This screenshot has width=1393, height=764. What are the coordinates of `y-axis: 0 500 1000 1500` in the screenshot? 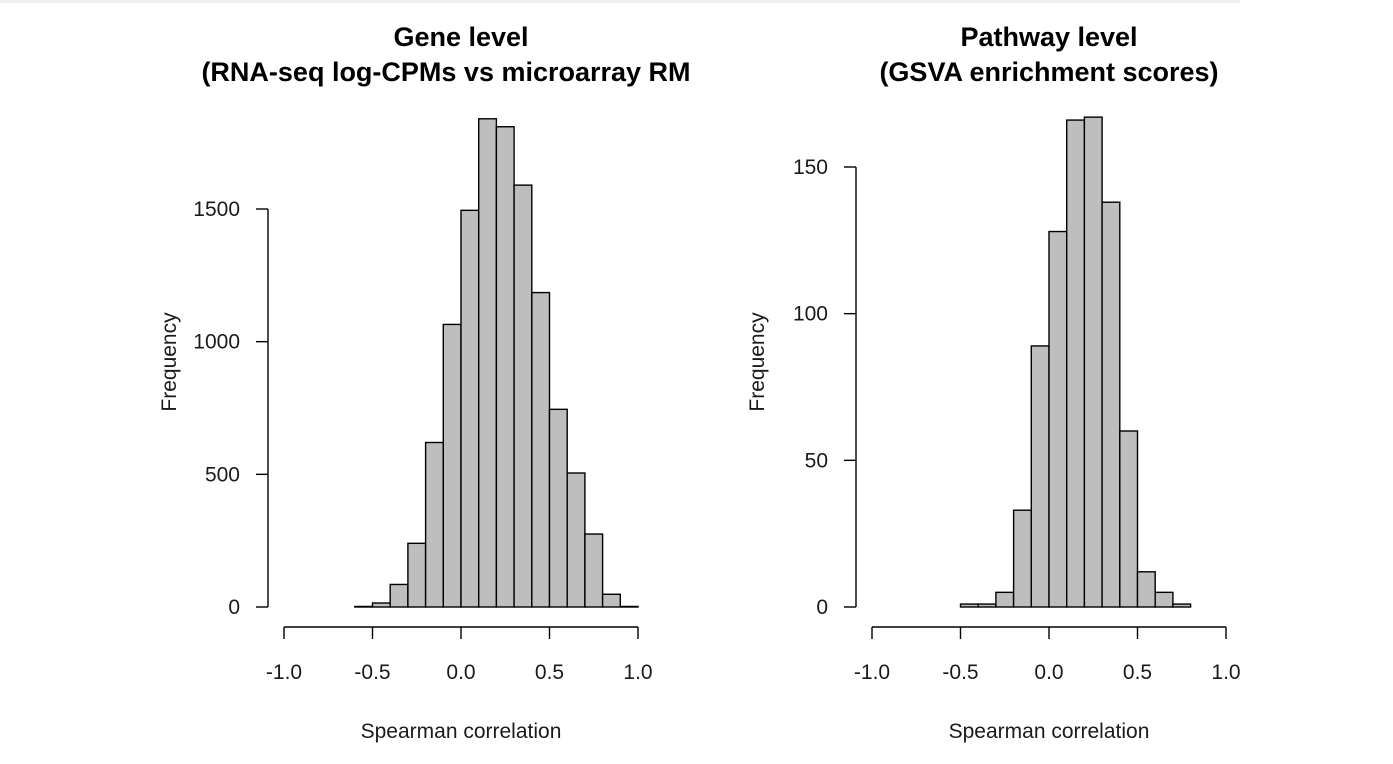 It's located at (231, 408).